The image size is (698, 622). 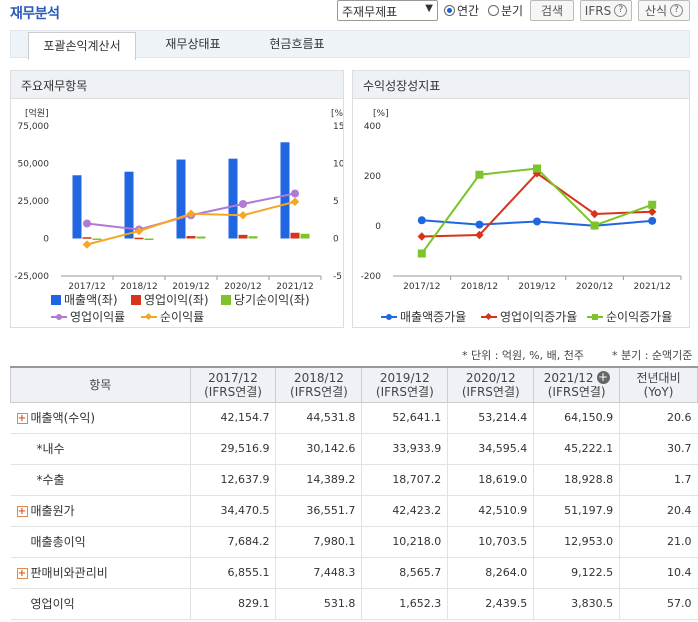 I want to click on add-column-icon: +, so click(x=603, y=376).